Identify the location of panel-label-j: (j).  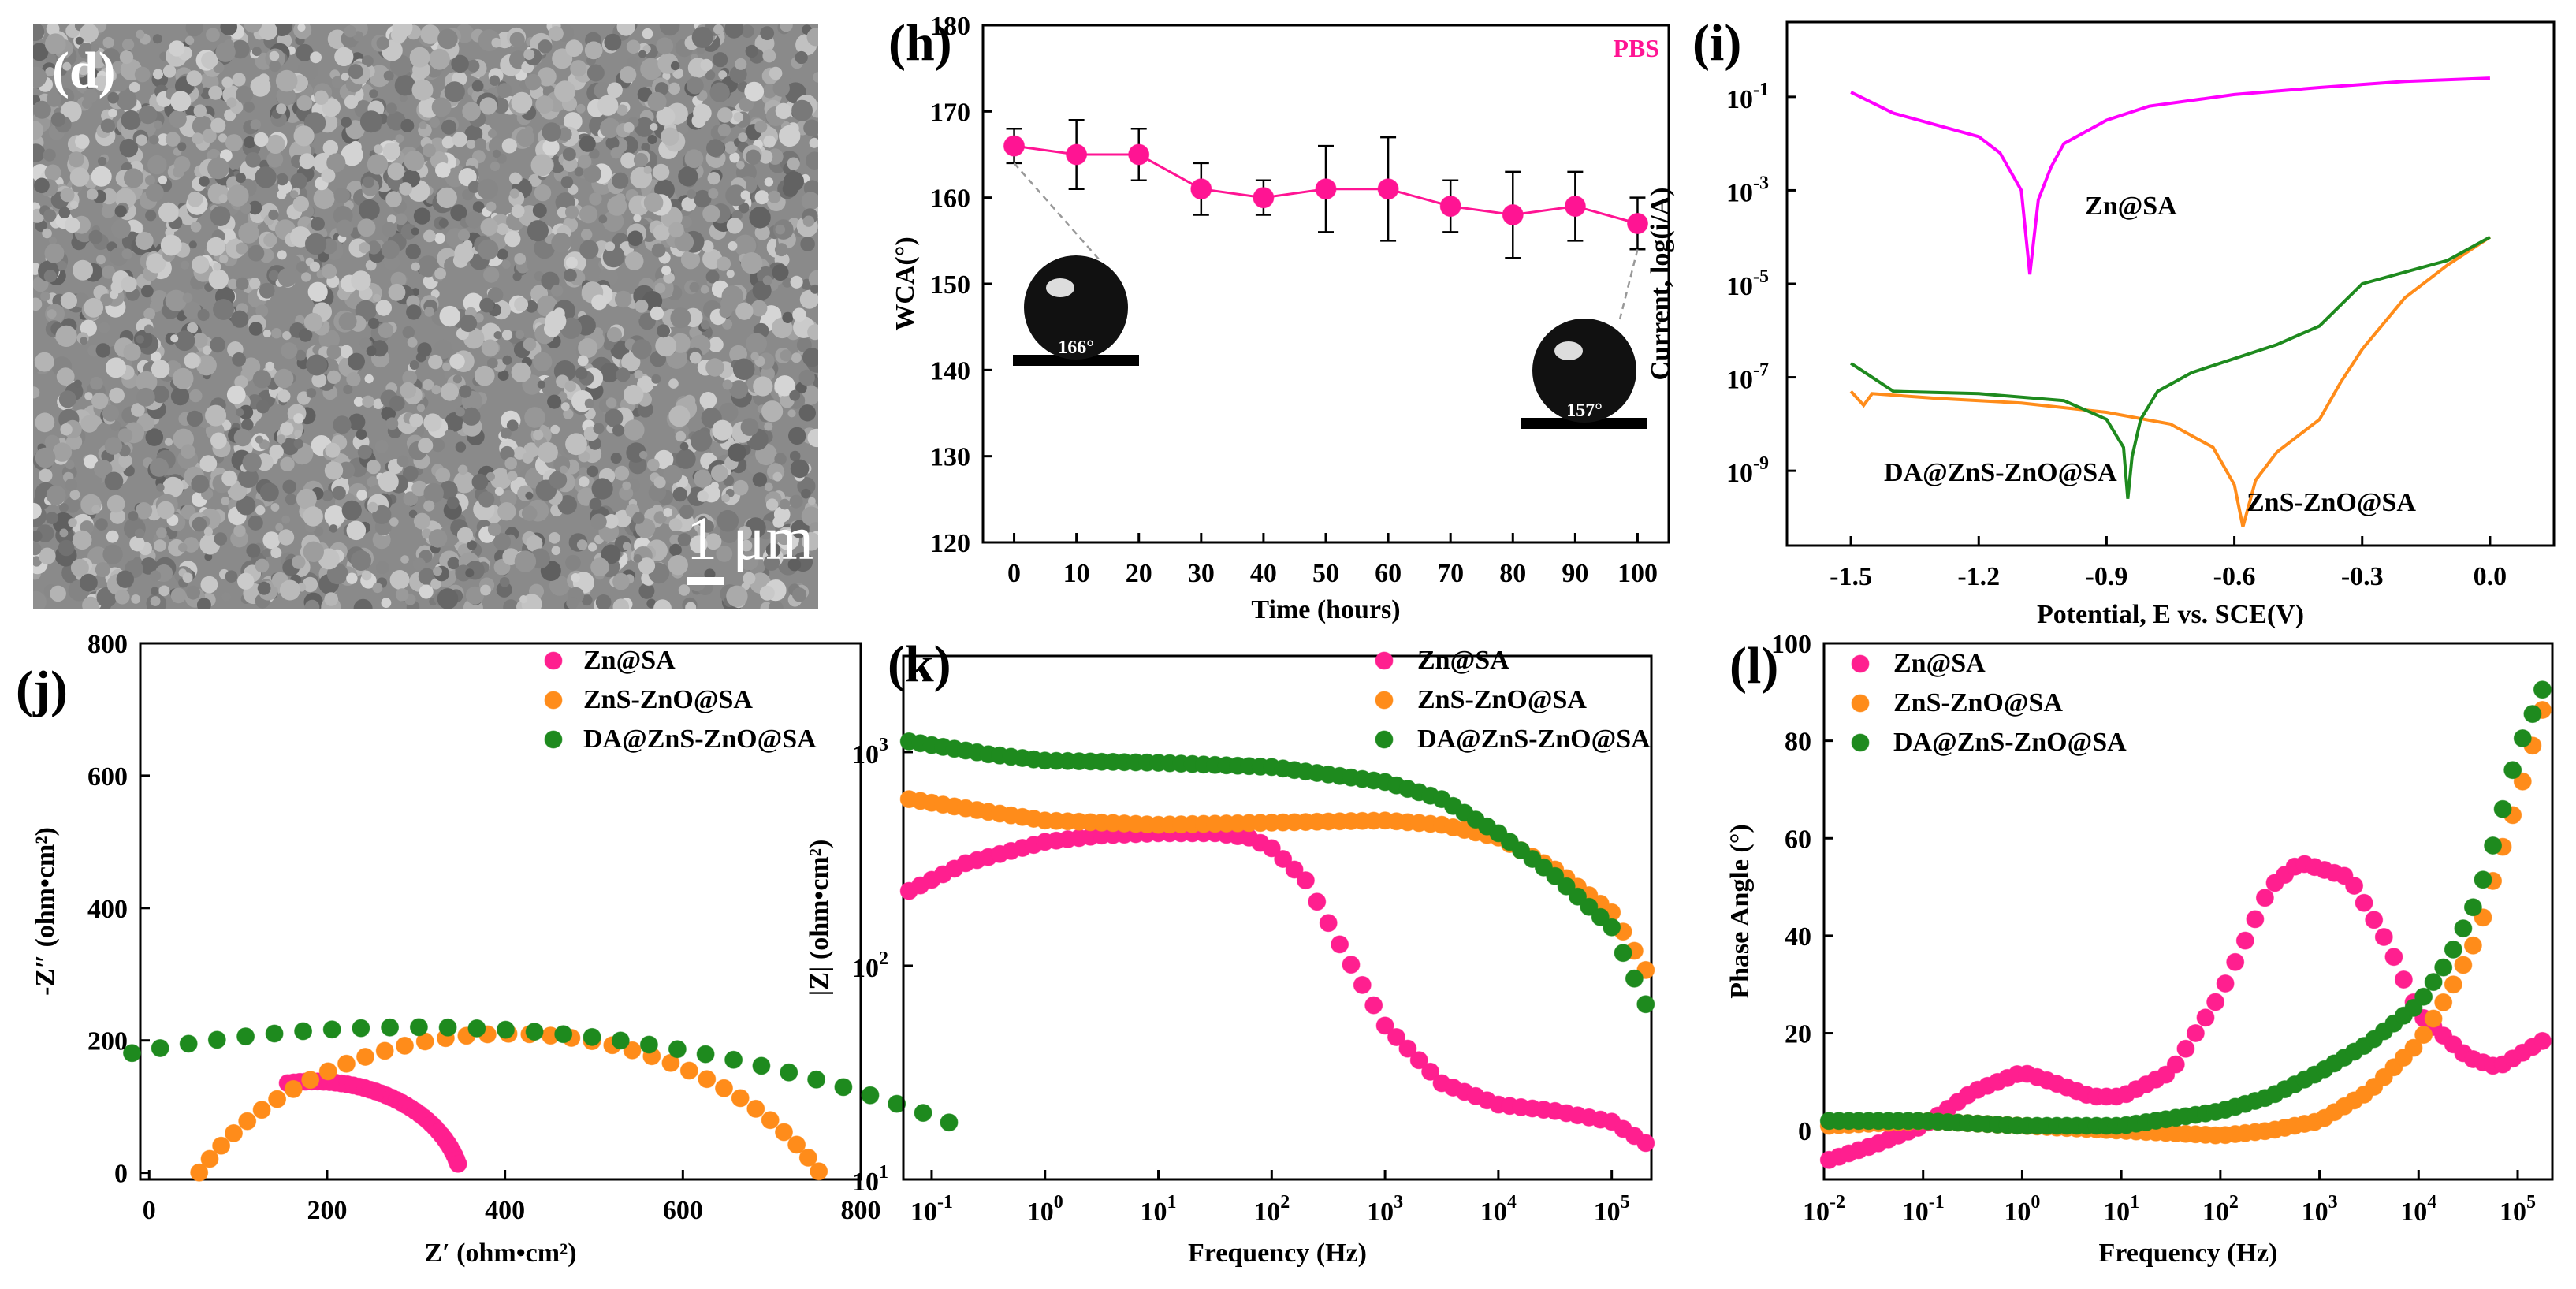
(42, 689).